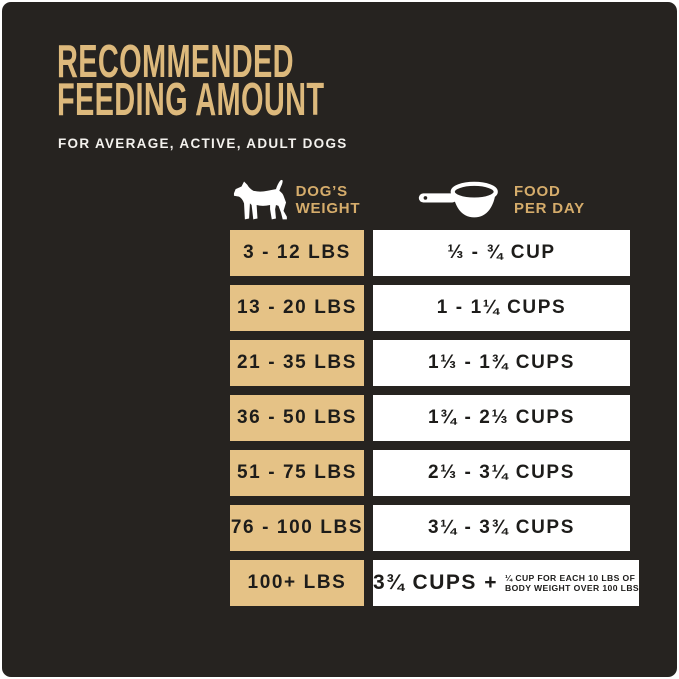 The width and height of the screenshot is (679, 679). What do you see at coordinates (570, 577) in the screenshot?
I see `food-note-line1: ¼ CUP FOR EACH 10 LBS OF` at bounding box center [570, 577].